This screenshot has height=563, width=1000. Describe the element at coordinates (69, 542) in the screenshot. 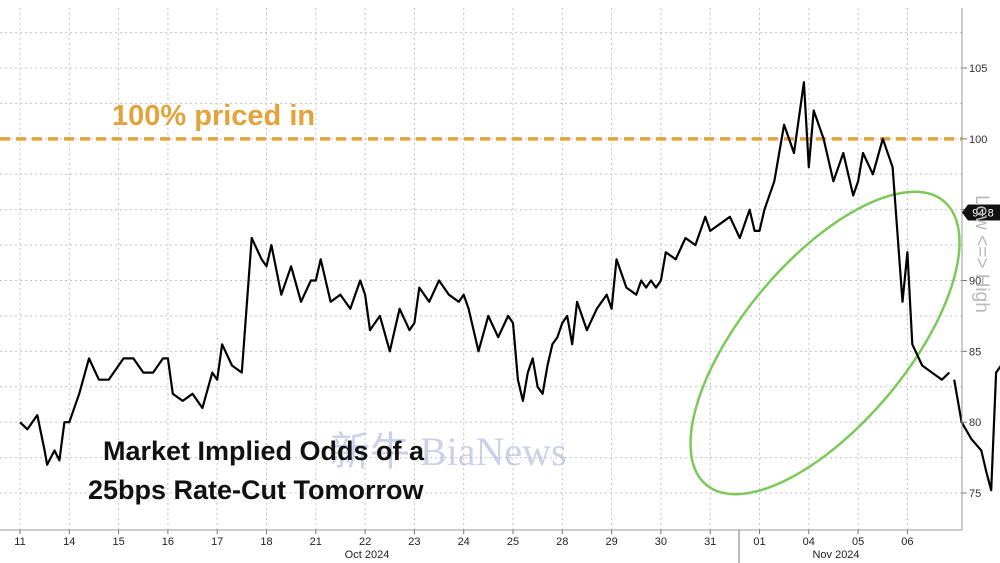

I see `x-tick-label: 14` at that location.